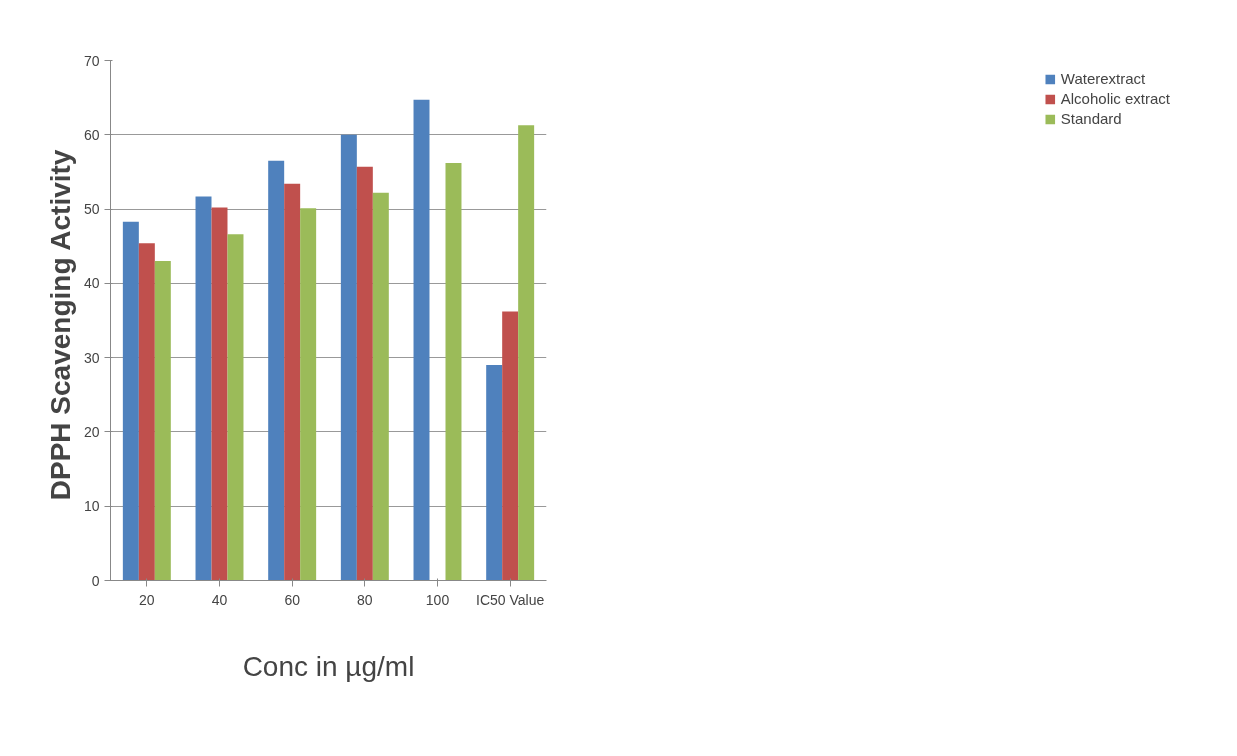  Describe the element at coordinates (91, 283) in the screenshot. I see `y-tick-label: 40` at that location.